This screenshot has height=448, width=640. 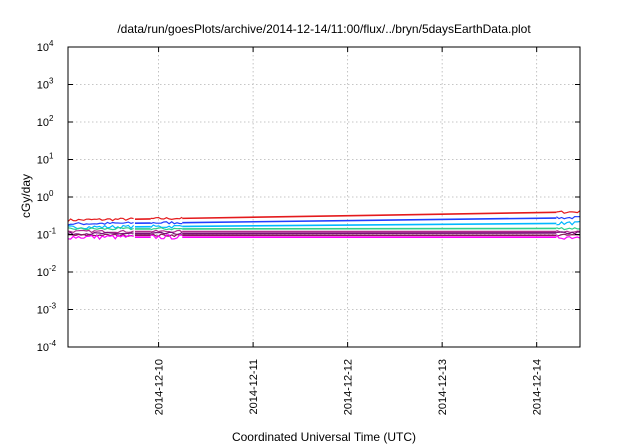 I want to click on x-tick-label: 2014-12-11, so click(x=254, y=386).